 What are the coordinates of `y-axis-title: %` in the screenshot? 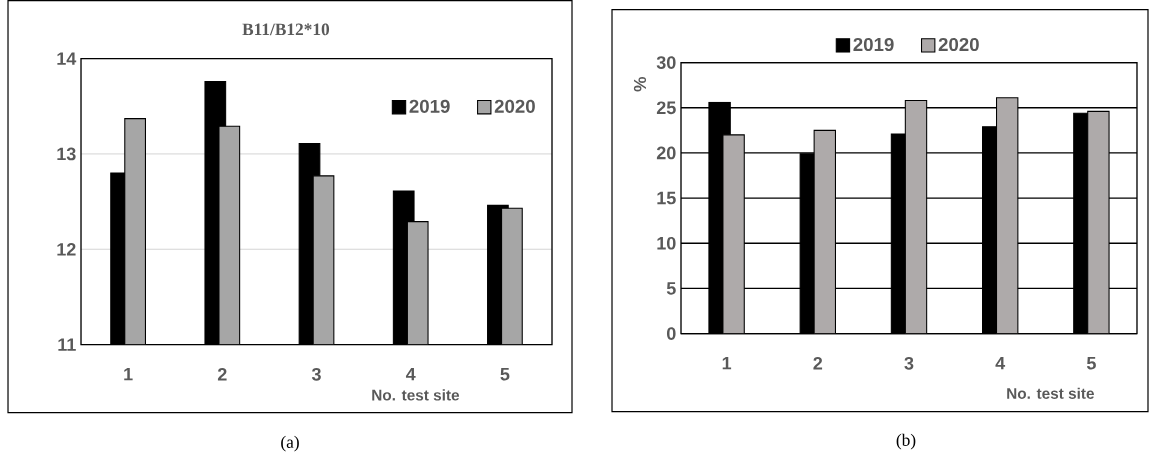 It's located at (640, 84).